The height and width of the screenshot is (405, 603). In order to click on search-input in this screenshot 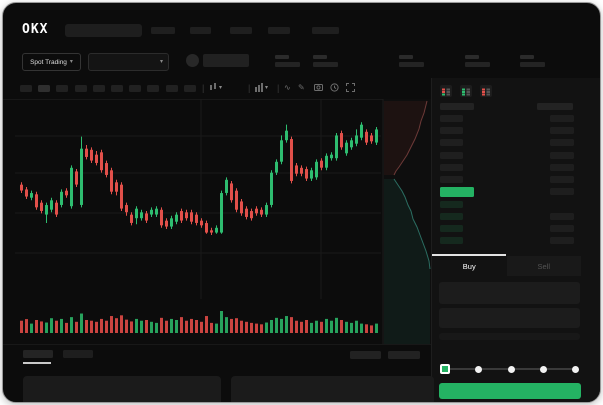, I will do `click(103, 30)`.